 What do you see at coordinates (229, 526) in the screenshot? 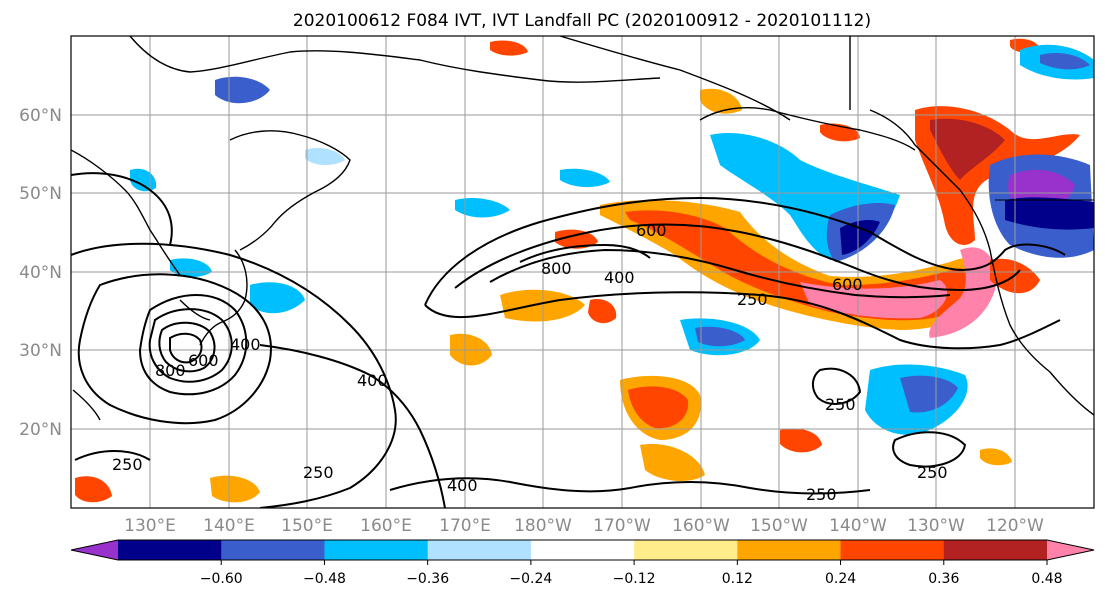
I see `lon-label: 140°E` at bounding box center [229, 526].